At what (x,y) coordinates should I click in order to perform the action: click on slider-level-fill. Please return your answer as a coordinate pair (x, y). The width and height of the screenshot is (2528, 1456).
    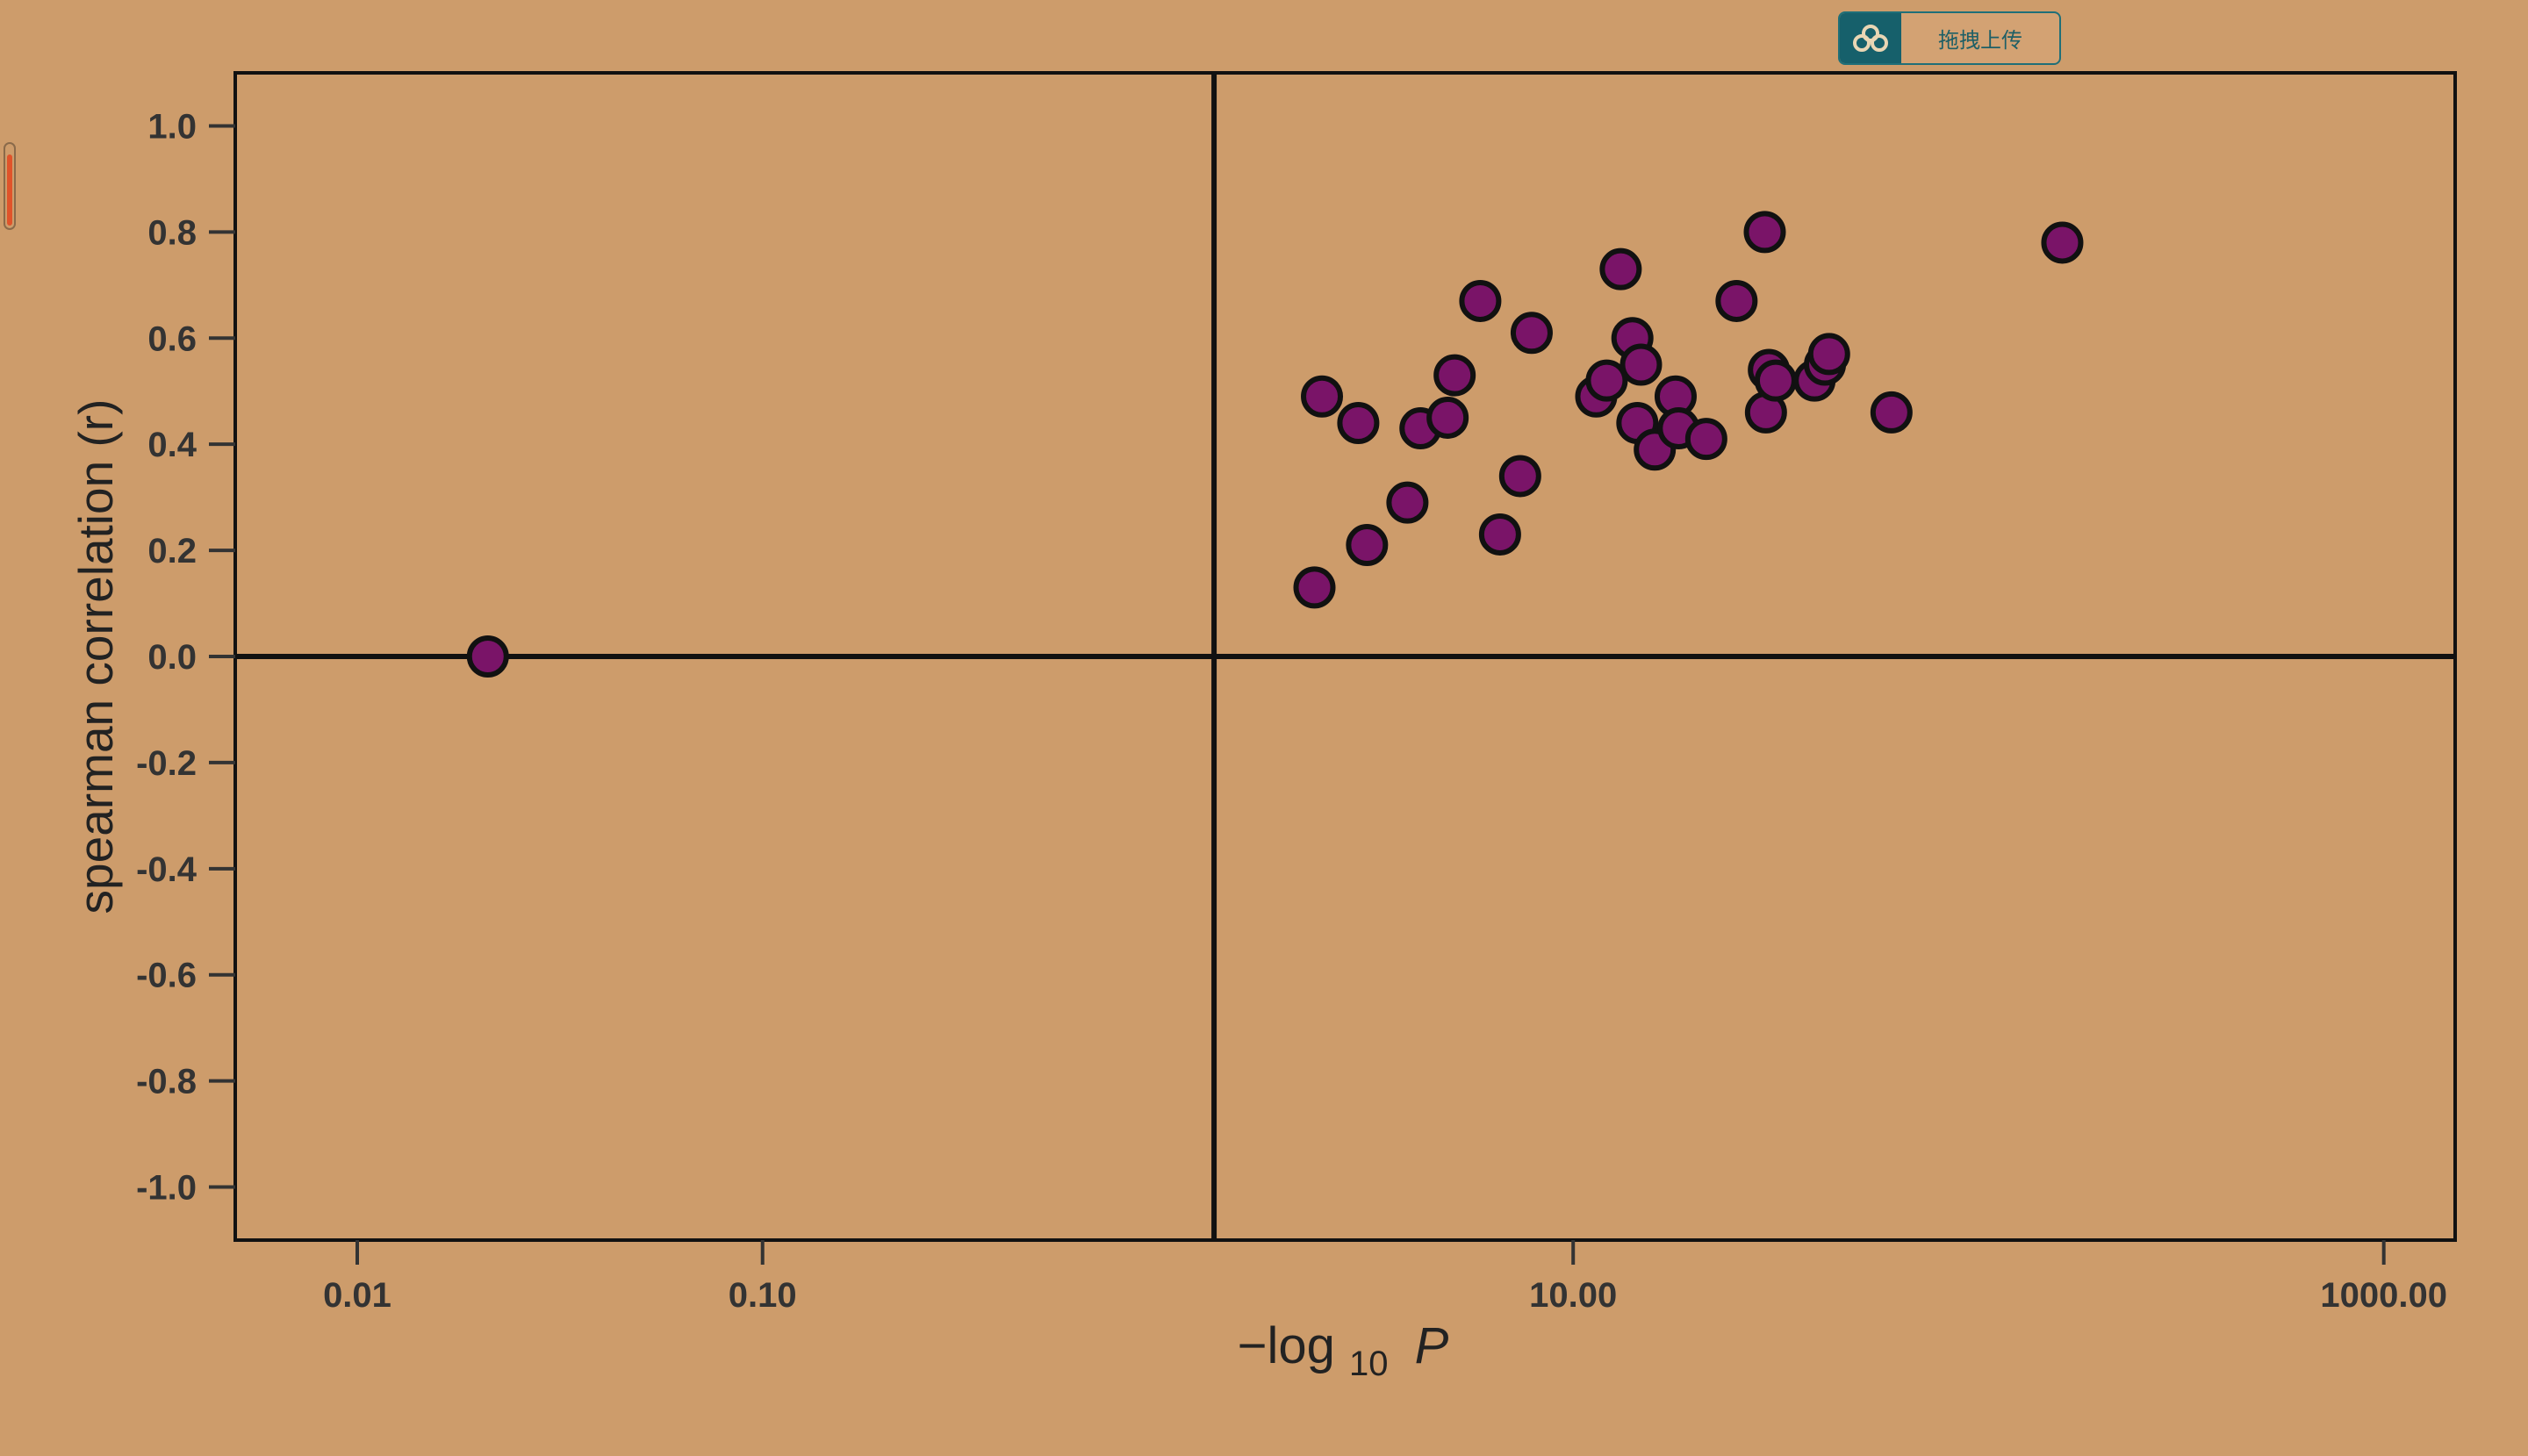
    Looking at the image, I should click on (9, 190).